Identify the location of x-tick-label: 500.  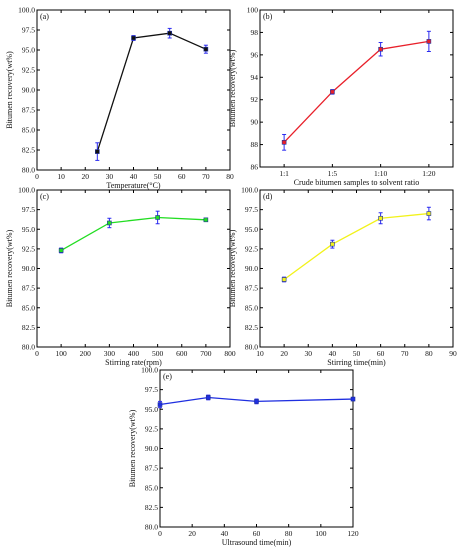
(158, 353).